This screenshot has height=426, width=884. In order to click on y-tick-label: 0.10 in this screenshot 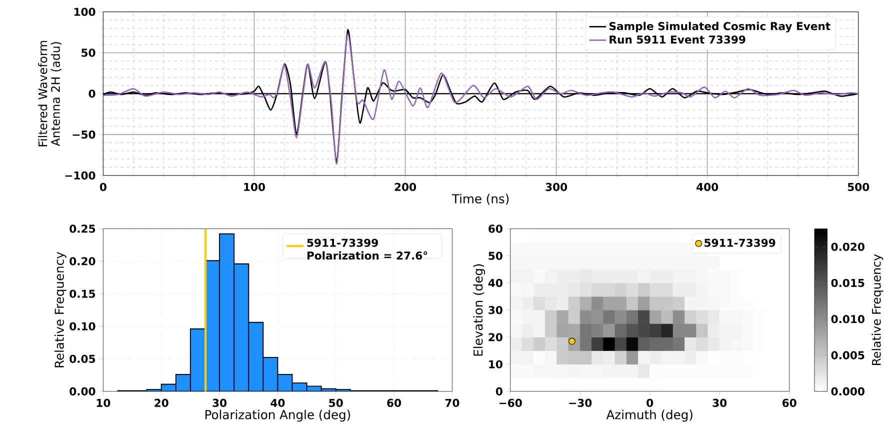, I will do `click(83, 326)`.